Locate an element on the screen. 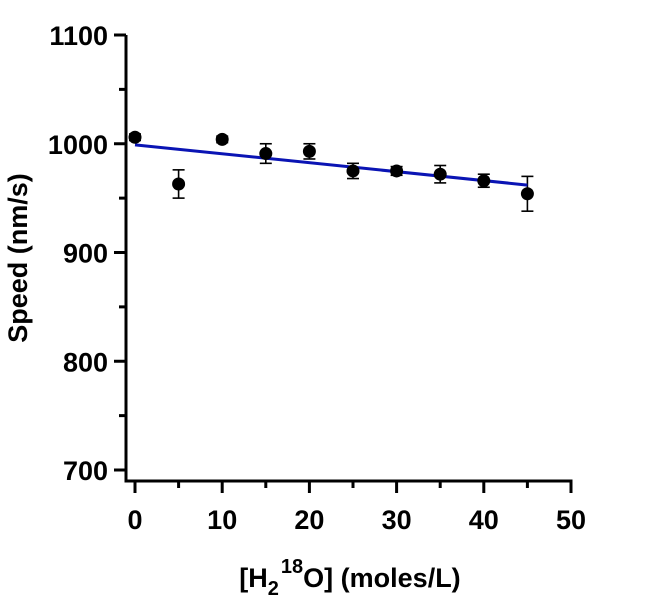  plot-area is located at coordinates (331, 171).